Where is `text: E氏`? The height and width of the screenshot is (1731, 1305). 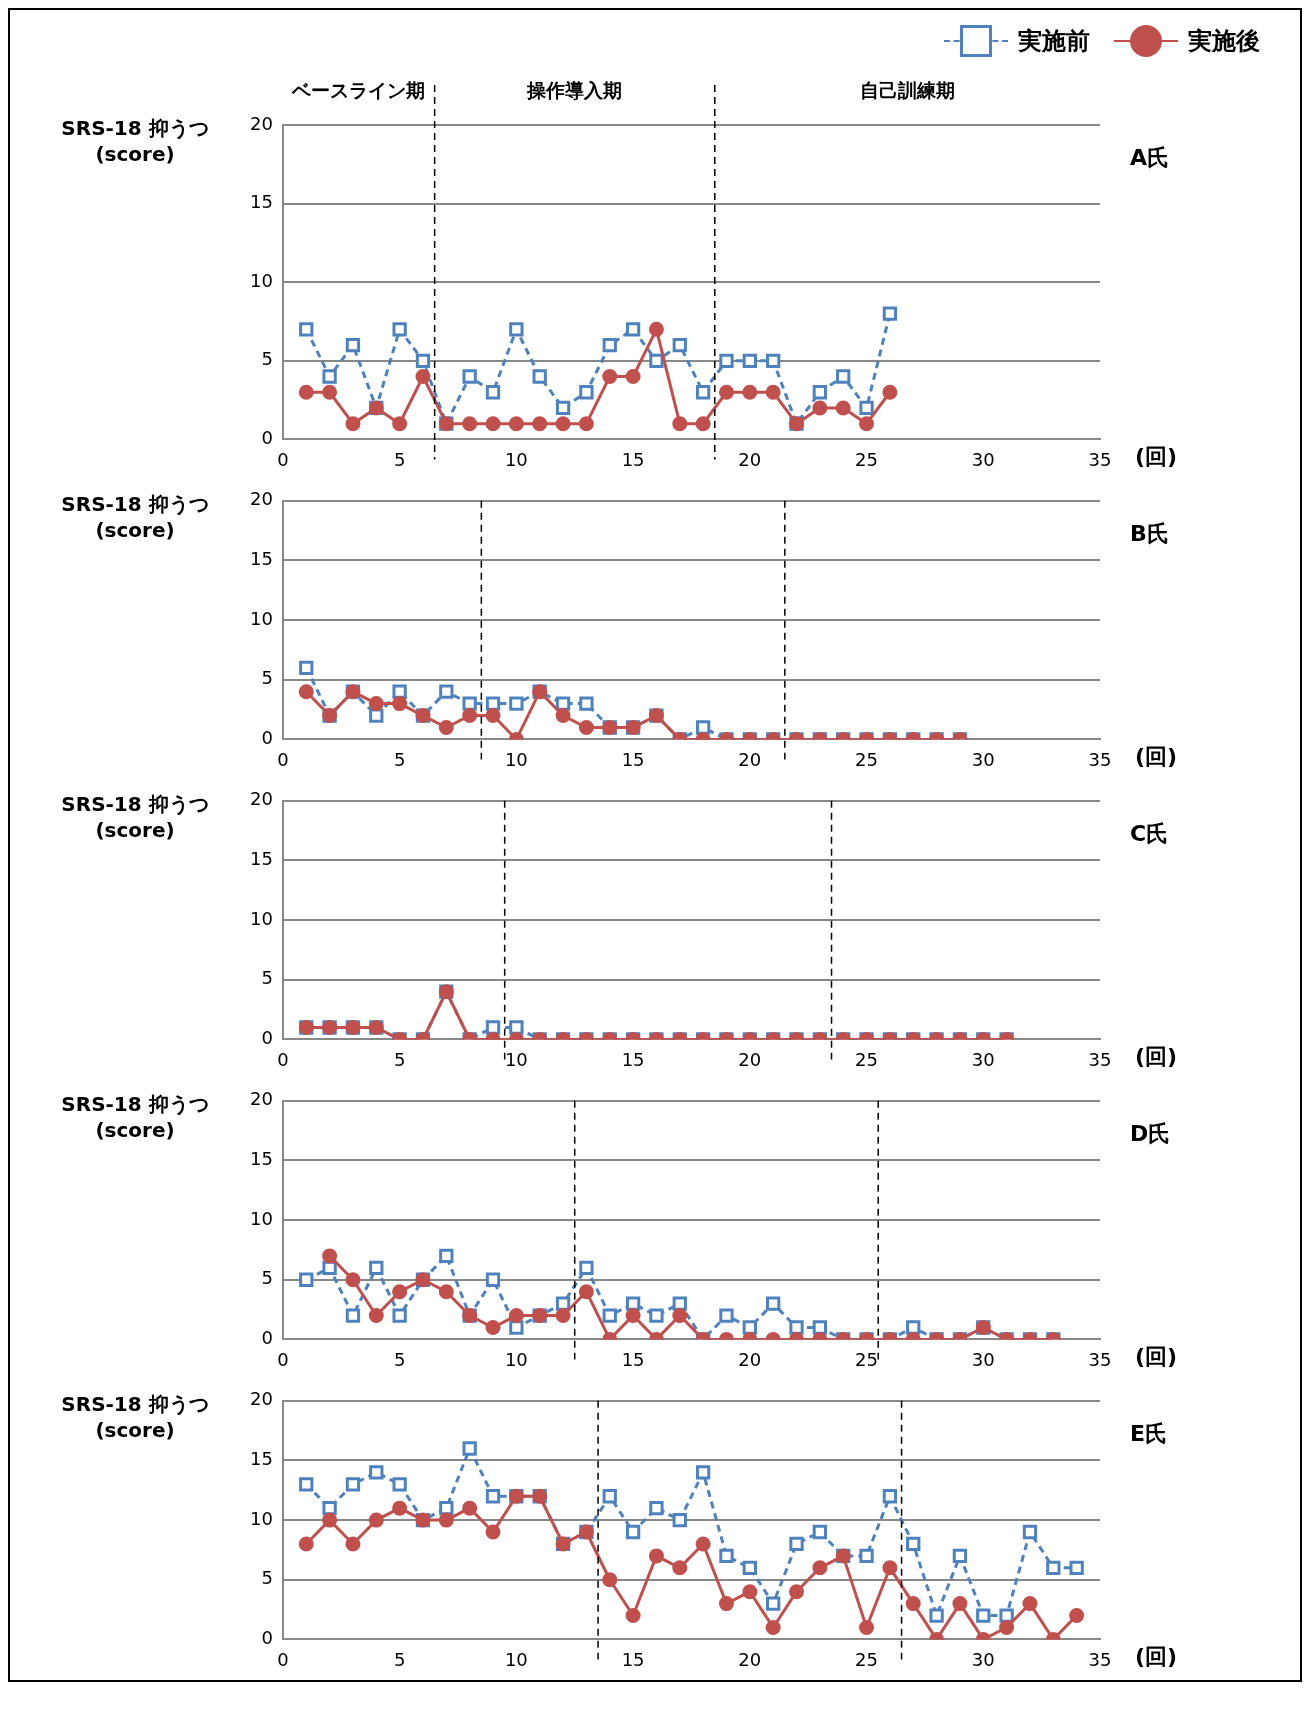 text: E氏 is located at coordinates (1149, 1433).